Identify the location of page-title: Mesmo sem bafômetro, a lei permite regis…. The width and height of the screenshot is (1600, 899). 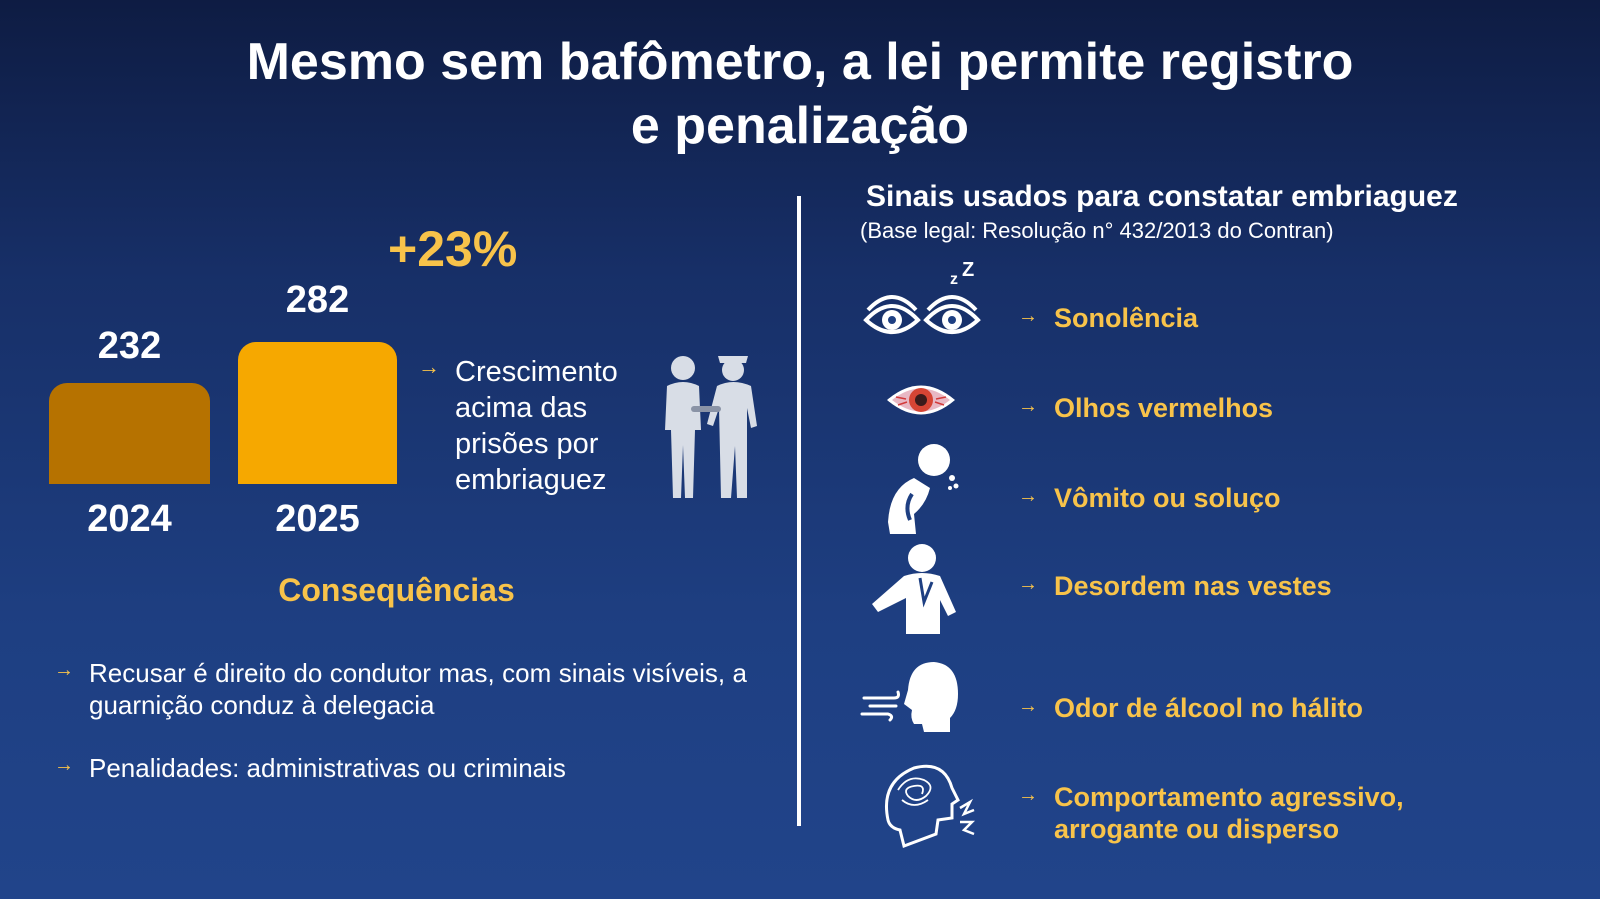
(800, 94).